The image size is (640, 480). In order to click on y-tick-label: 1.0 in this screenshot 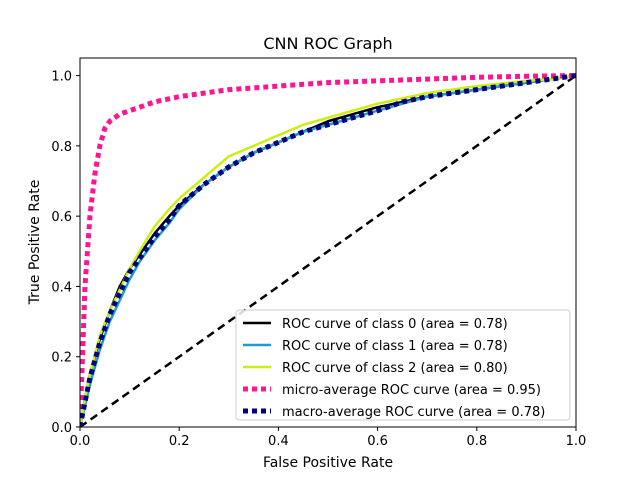, I will do `click(61, 77)`.